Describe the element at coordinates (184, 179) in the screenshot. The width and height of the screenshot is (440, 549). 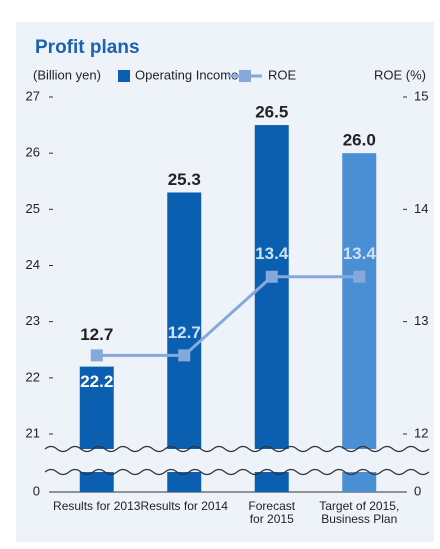
I see `bar-value-label: 25.3` at that location.